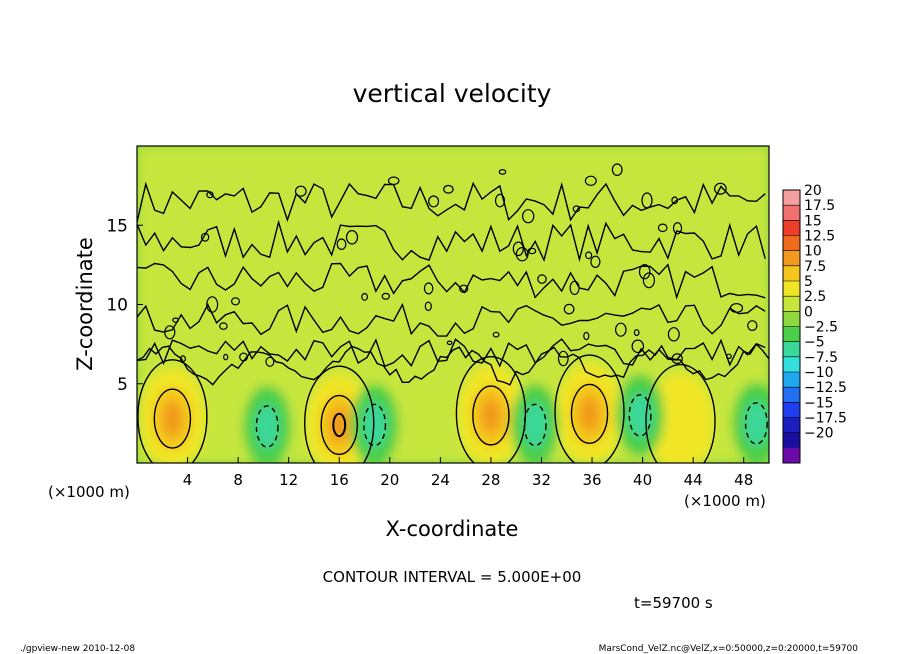 This screenshot has height=654, width=904. Describe the element at coordinates (815, 267) in the screenshot. I see `colorbar-label: 7.5` at that location.